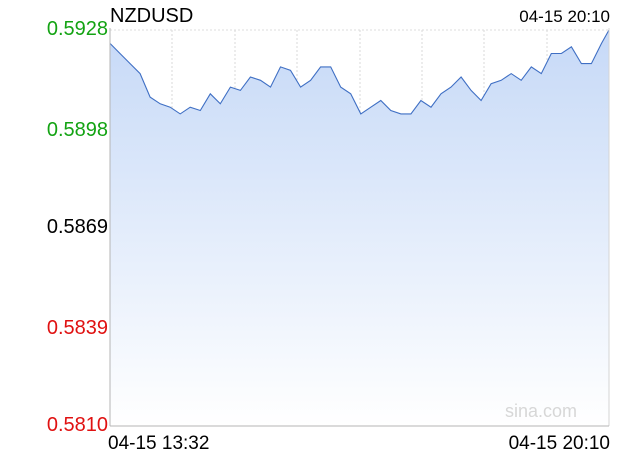 The image size is (620, 460). I want to click on x-tick-label: 04-15 20:10, so click(559, 443).